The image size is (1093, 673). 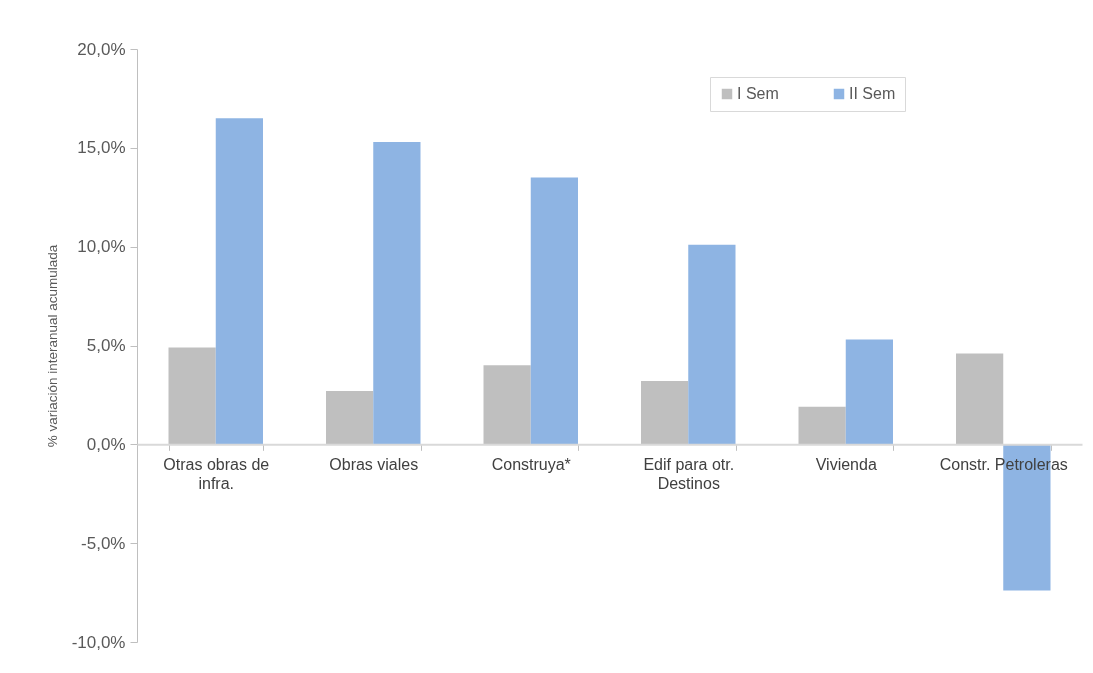 What do you see at coordinates (106, 345) in the screenshot?
I see `y-tick-label: 5,0%` at bounding box center [106, 345].